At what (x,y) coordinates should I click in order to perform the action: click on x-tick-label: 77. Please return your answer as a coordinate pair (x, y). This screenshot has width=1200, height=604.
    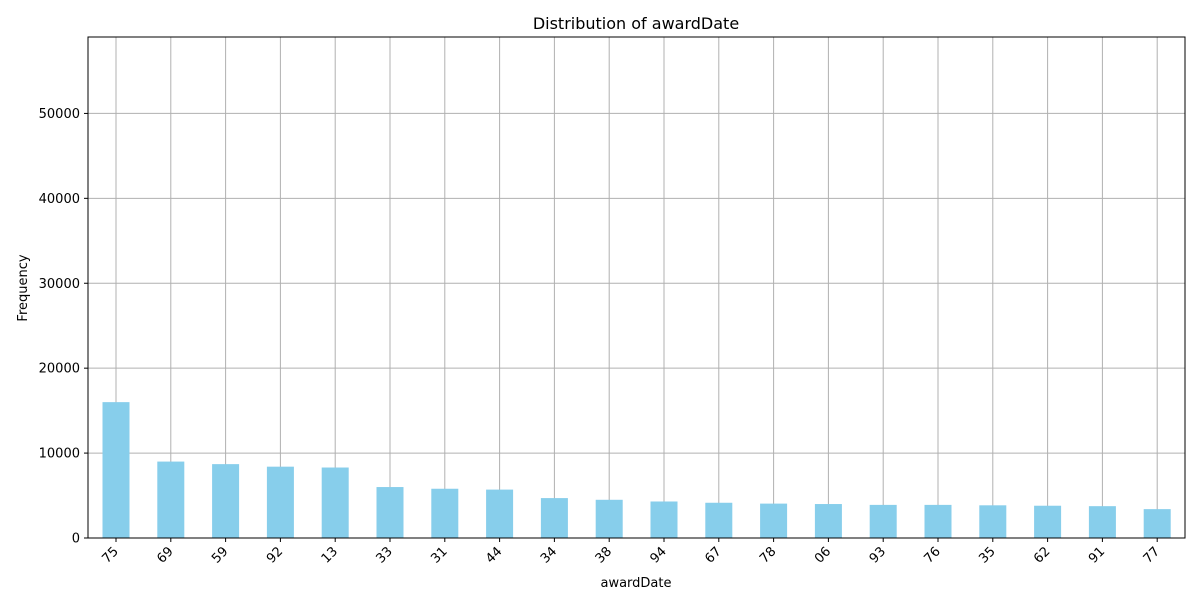
    Looking at the image, I should click on (1152, 555).